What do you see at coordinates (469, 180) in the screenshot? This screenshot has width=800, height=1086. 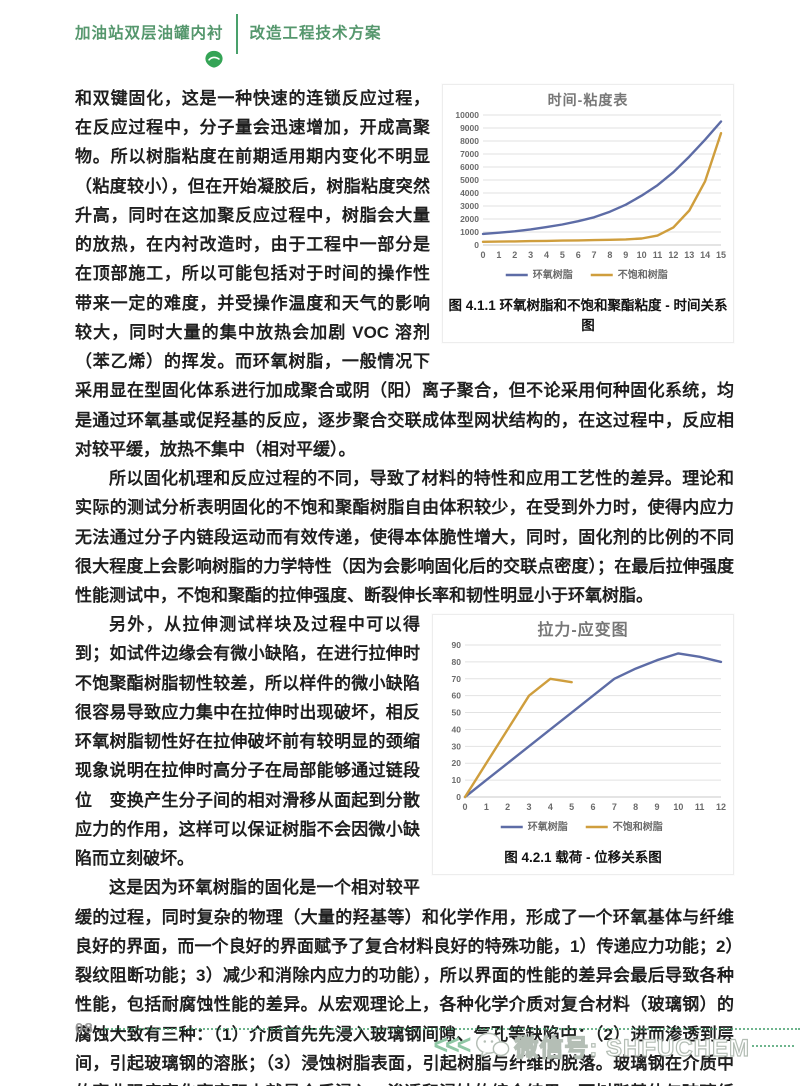 I see `svg-text: 5000` at bounding box center [469, 180].